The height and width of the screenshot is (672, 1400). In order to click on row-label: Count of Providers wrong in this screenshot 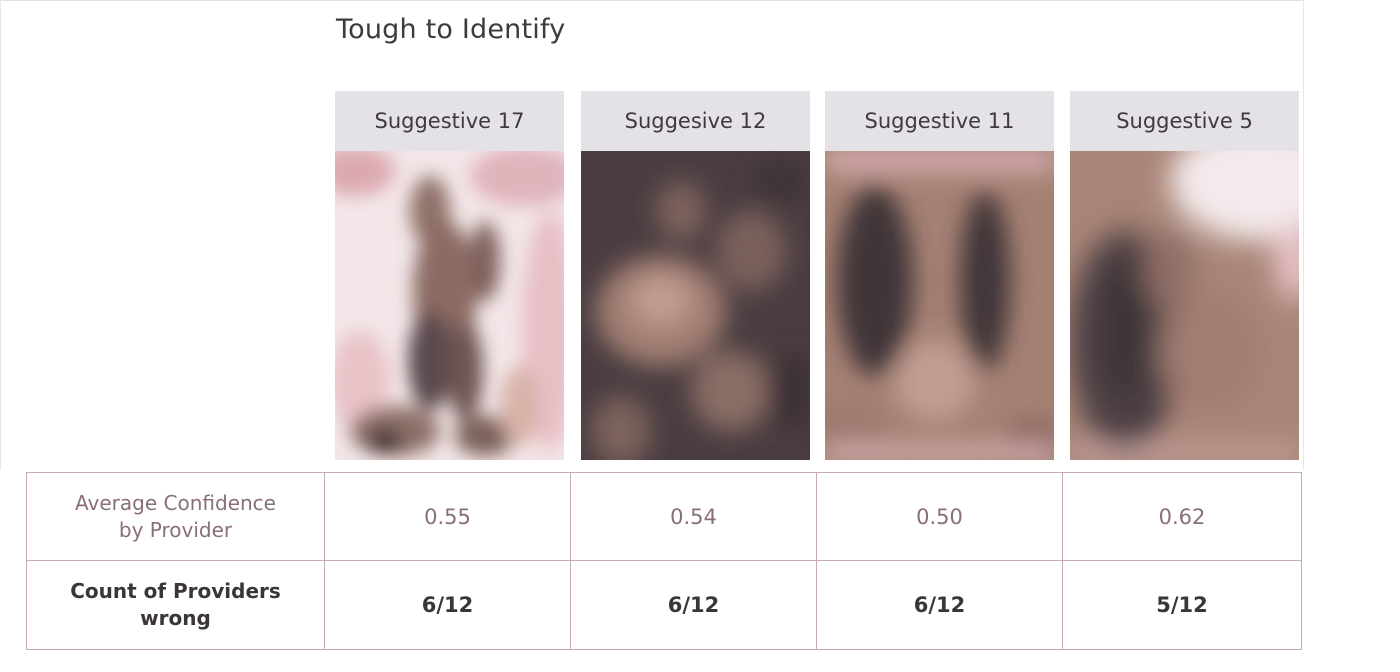, I will do `click(175, 605)`.